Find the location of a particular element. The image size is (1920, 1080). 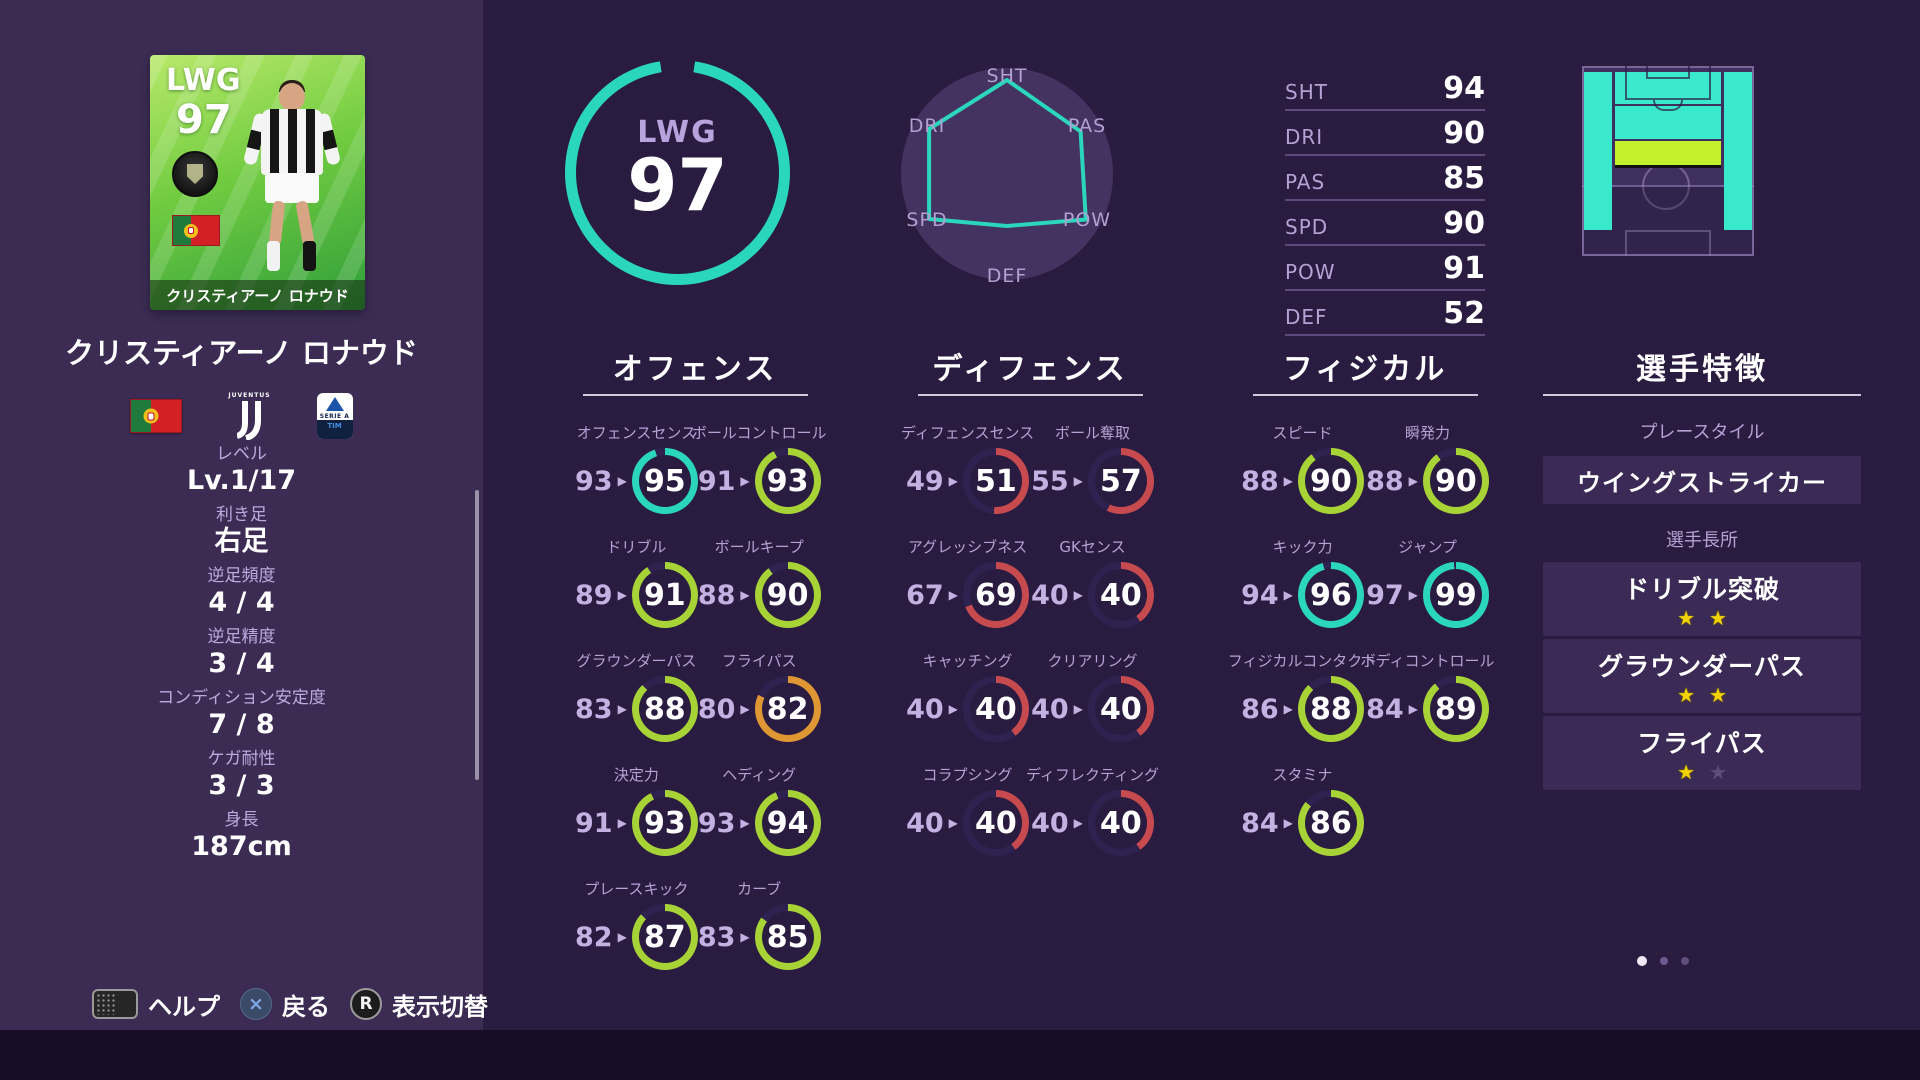

radar-axis-label: SPD is located at coordinates (926, 220).